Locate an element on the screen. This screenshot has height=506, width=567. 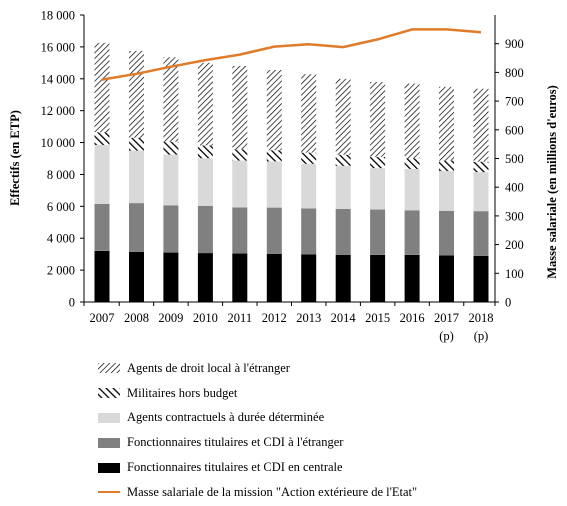
y-axis-right-title: Masse salariale (en millions d'euros) is located at coordinates (552, 182).